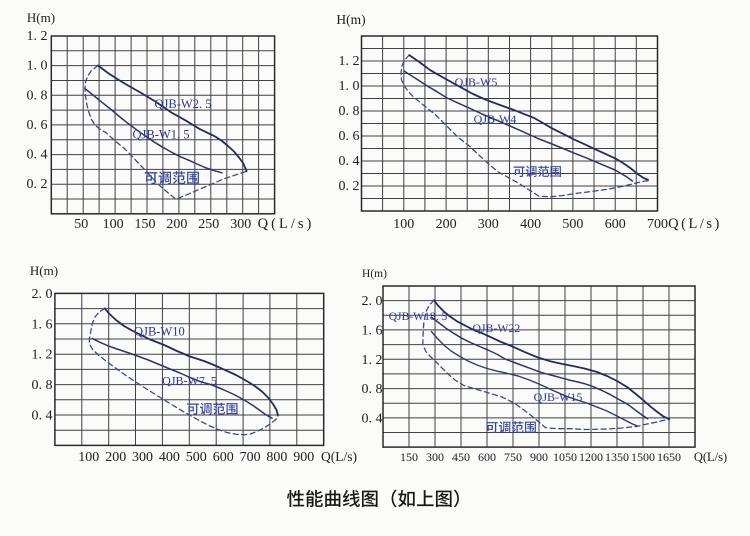 This screenshot has height=536, width=750. I want to click on svg-text: QJB-W18. 5, so click(418, 316).